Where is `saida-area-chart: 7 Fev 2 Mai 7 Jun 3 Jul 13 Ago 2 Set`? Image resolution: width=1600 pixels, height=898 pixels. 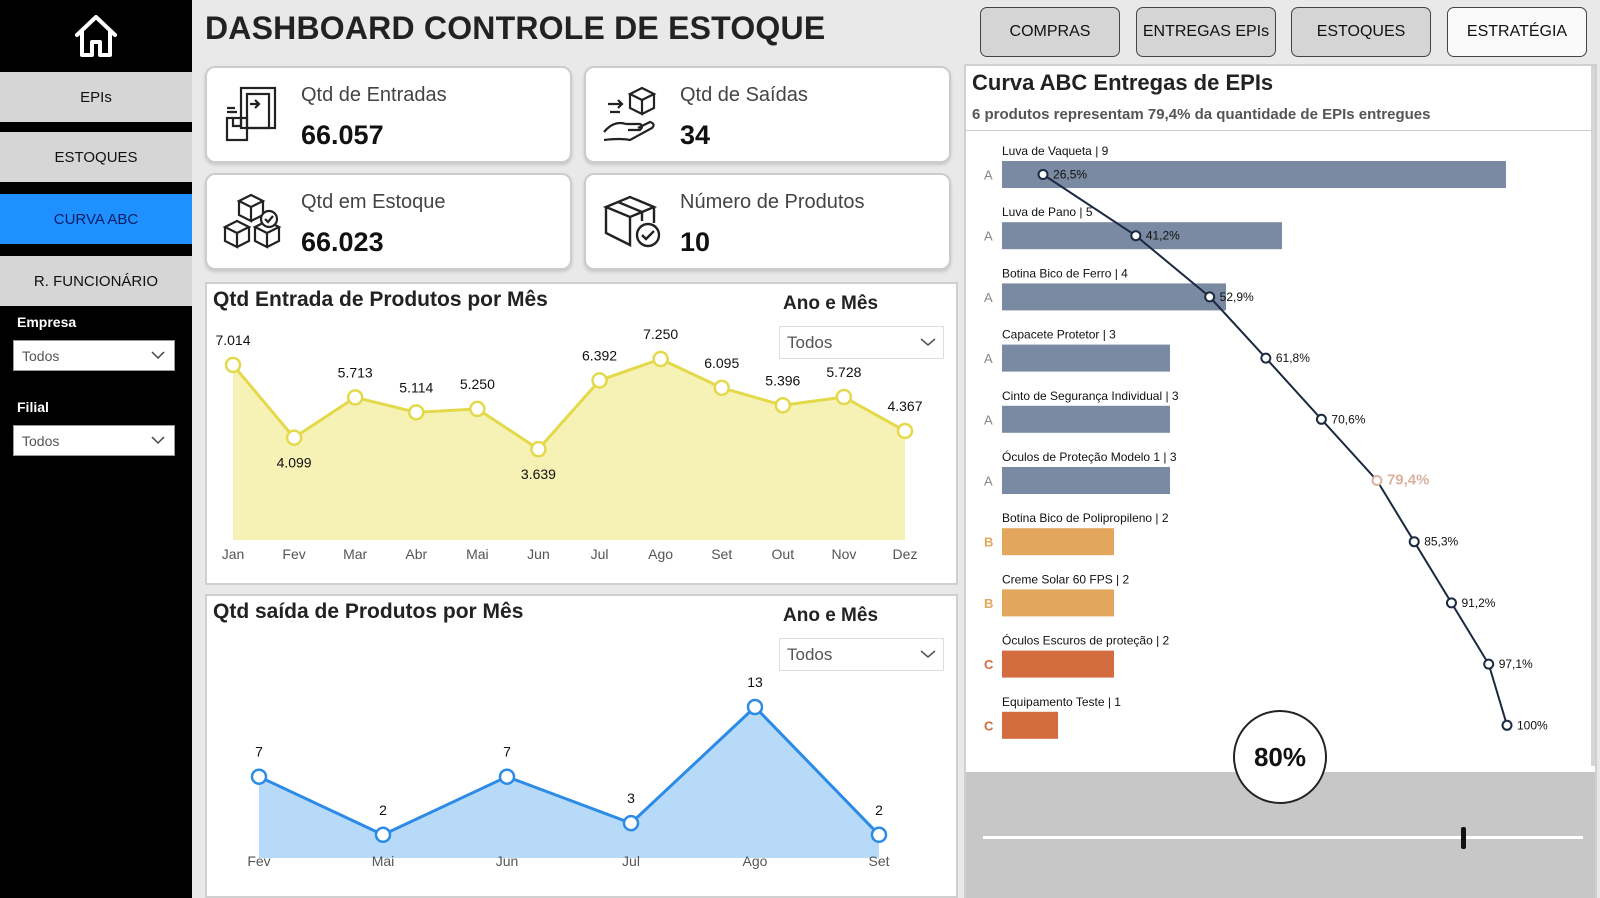
saida-area-chart: 7 Fev 2 Mai 7 Jun 3 Jul 13 Ago 2 Set is located at coordinates (568, 771).